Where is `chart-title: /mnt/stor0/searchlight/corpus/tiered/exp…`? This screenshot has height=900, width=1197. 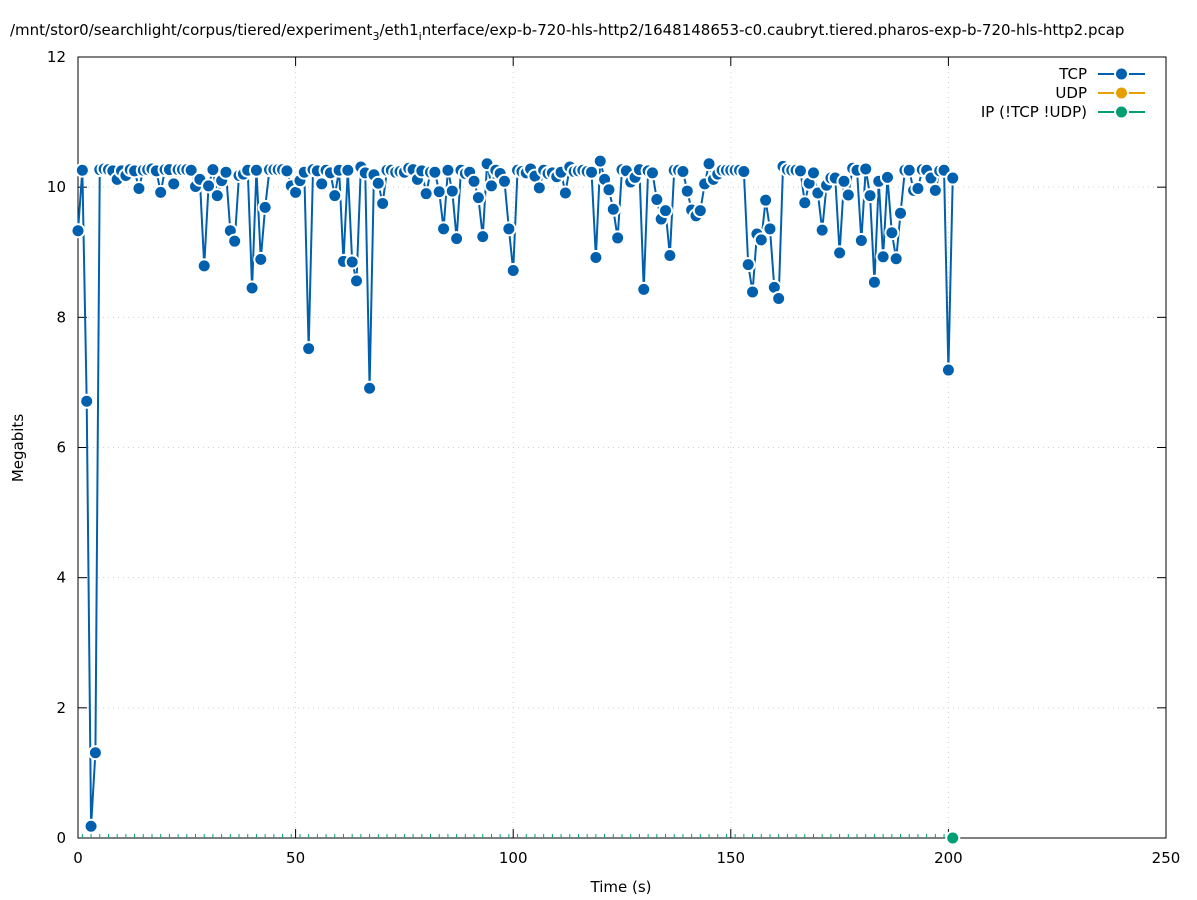
chart-title: /mnt/stor0/searchlight/corpus/tiered/exp… is located at coordinates (567, 32).